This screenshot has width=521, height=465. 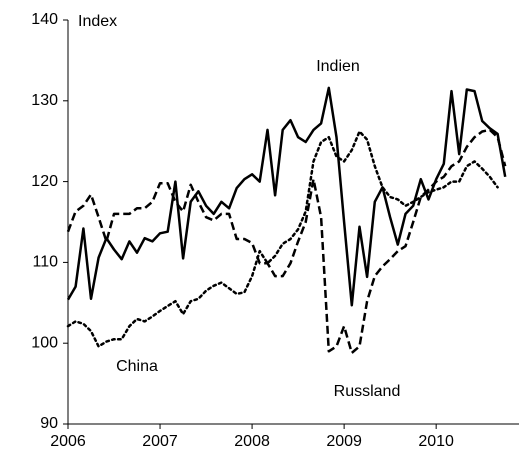 I want to click on x-tick-label: 2010, so click(x=436, y=441).